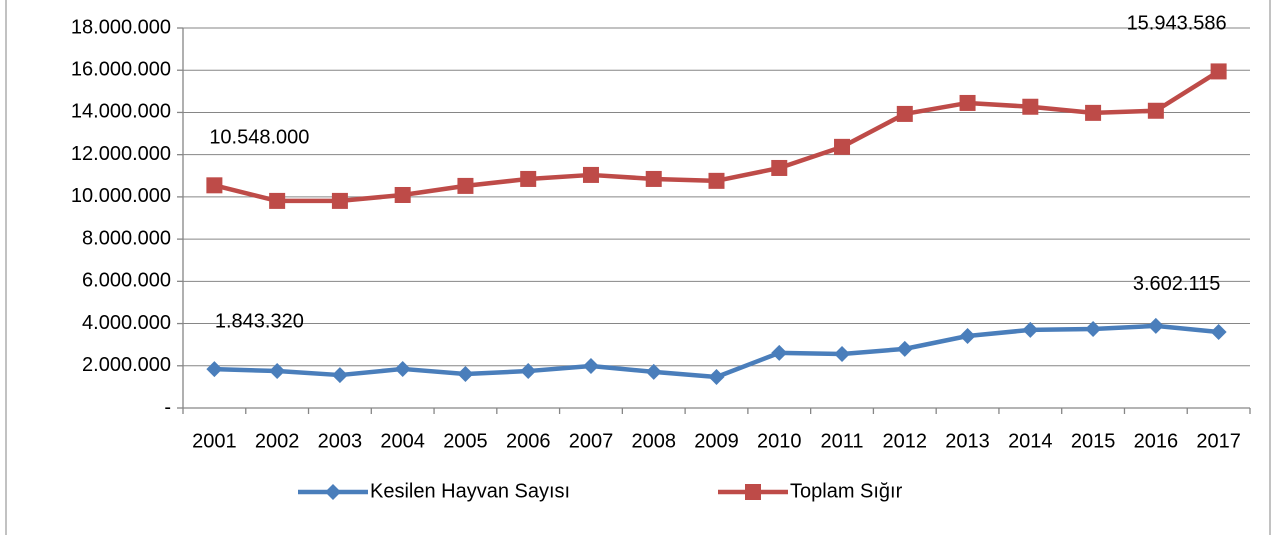 Image resolution: width=1279 pixels, height=535 pixels. Describe the element at coordinates (277, 441) in the screenshot. I see `x-tick-label: 2002` at that location.